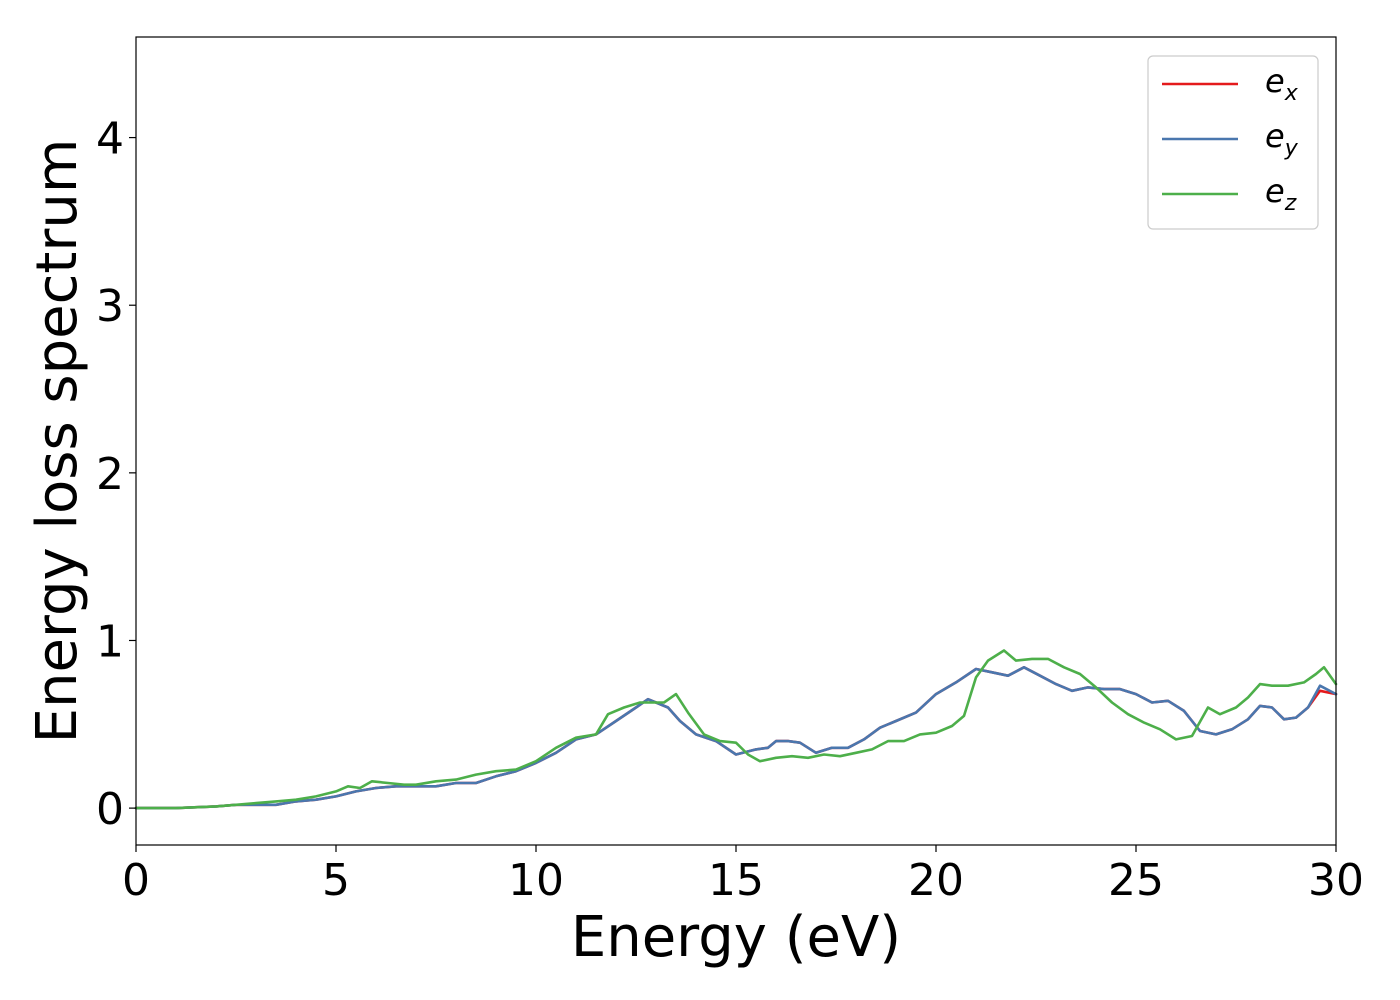 This screenshot has width=1400, height=1000. What do you see at coordinates (110, 809) in the screenshot?
I see `y-tick-label: 0` at bounding box center [110, 809].